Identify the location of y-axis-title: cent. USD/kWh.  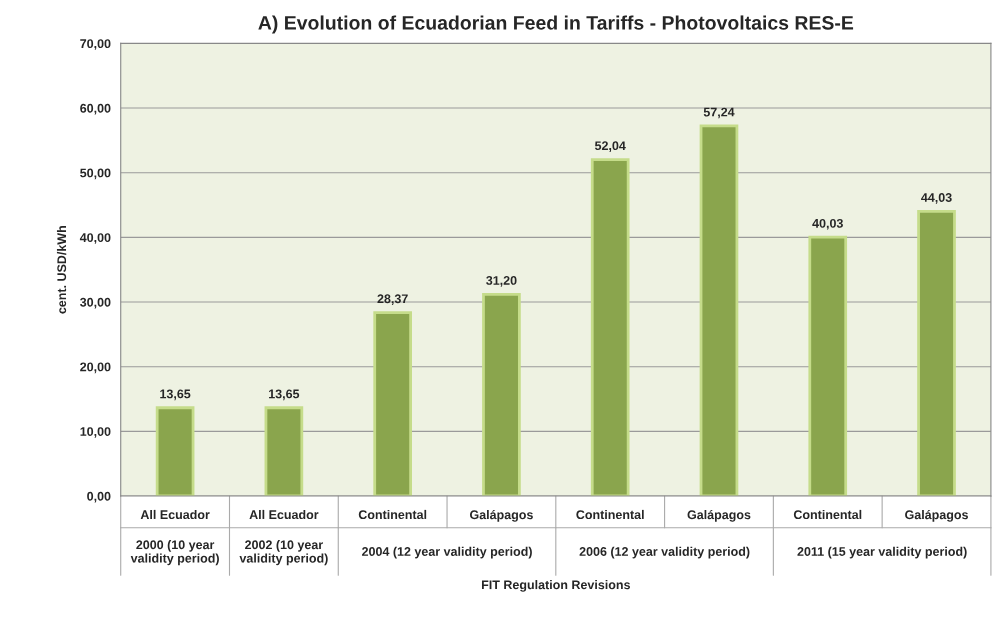
(61, 270).